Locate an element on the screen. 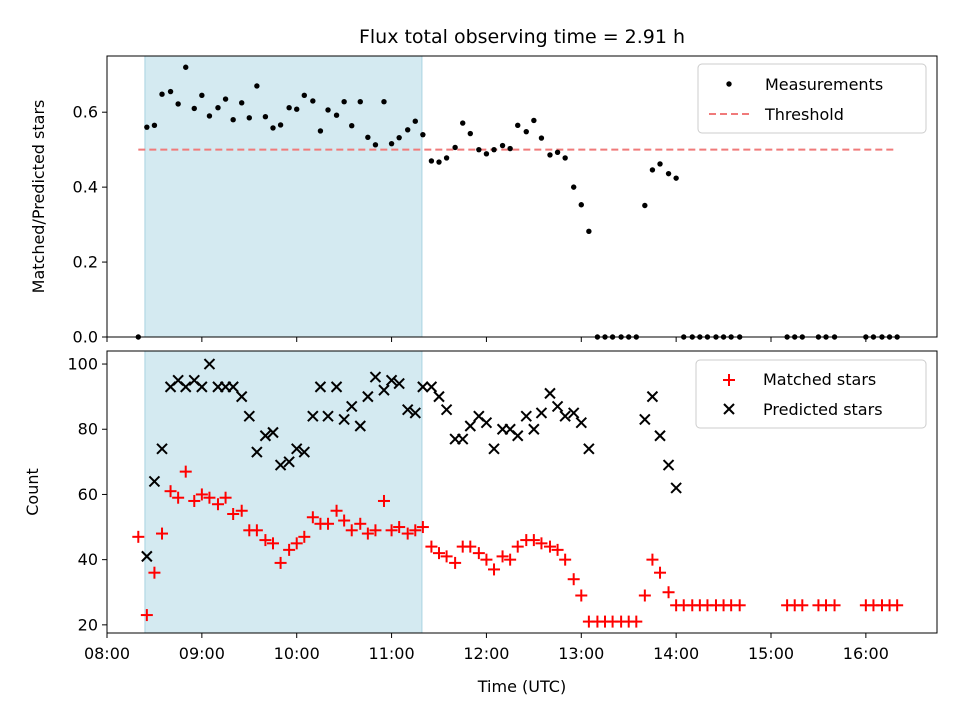 This screenshot has width=960, height=720. x-tick-label: 14:00 is located at coordinates (676, 653).